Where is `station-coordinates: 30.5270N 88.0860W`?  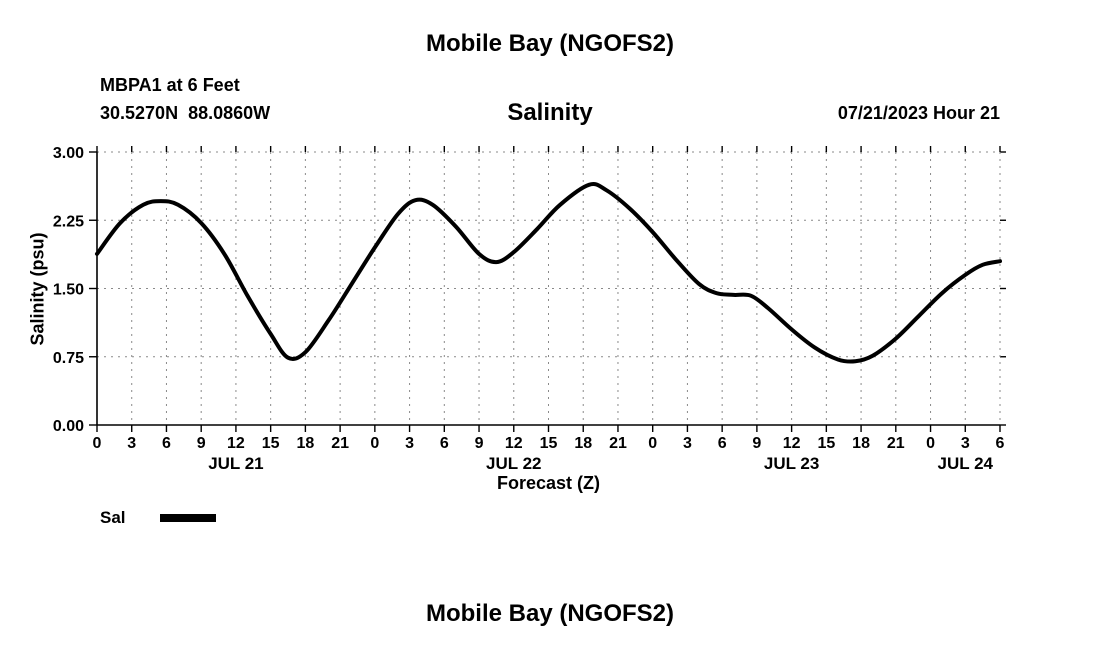
station-coordinates: 30.5270N 88.0860W is located at coordinates (185, 113).